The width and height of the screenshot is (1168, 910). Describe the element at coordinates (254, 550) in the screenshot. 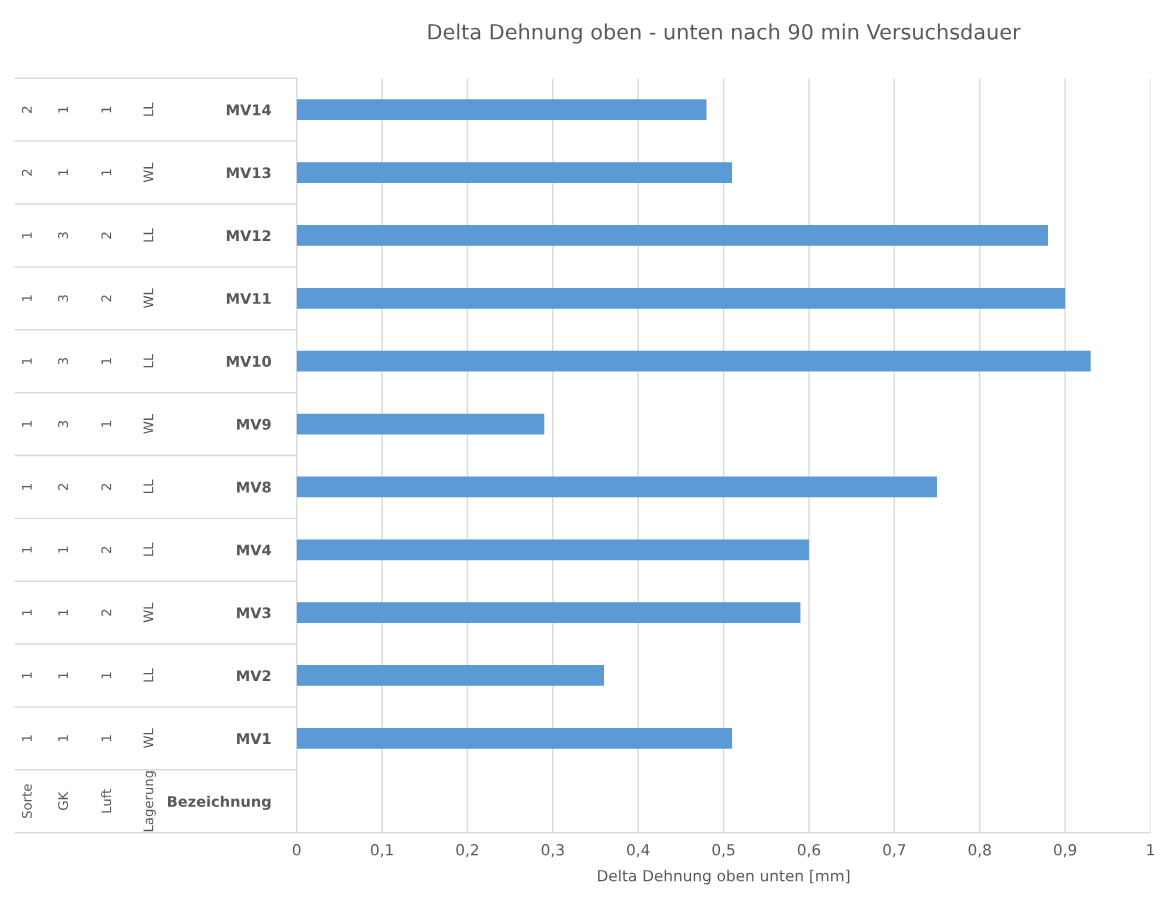

I see `y-tick-label: MV4` at that location.